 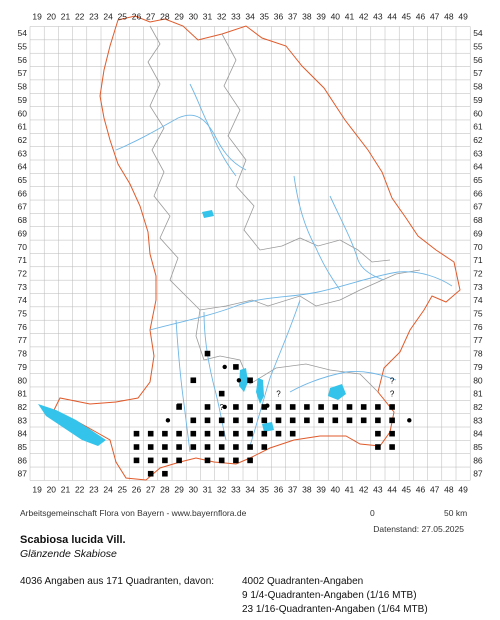 What do you see at coordinates (478, 193) in the screenshot?
I see `row-label: 66` at bounding box center [478, 193].